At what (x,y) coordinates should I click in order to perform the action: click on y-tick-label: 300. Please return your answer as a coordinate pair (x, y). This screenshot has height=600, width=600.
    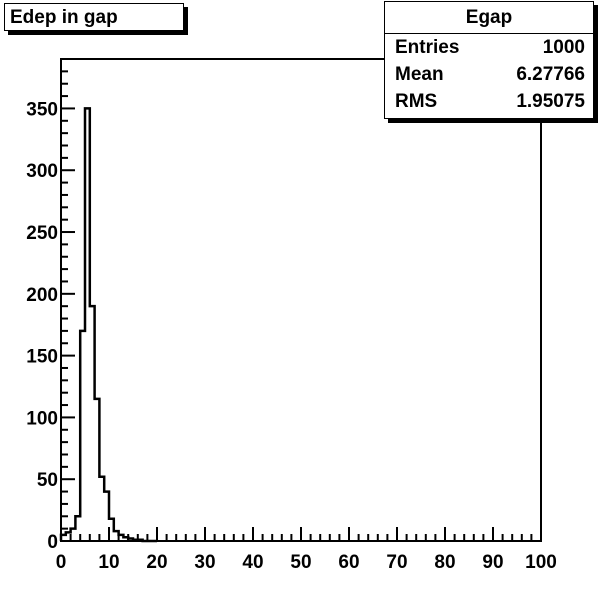
    Looking at the image, I should click on (42, 171).